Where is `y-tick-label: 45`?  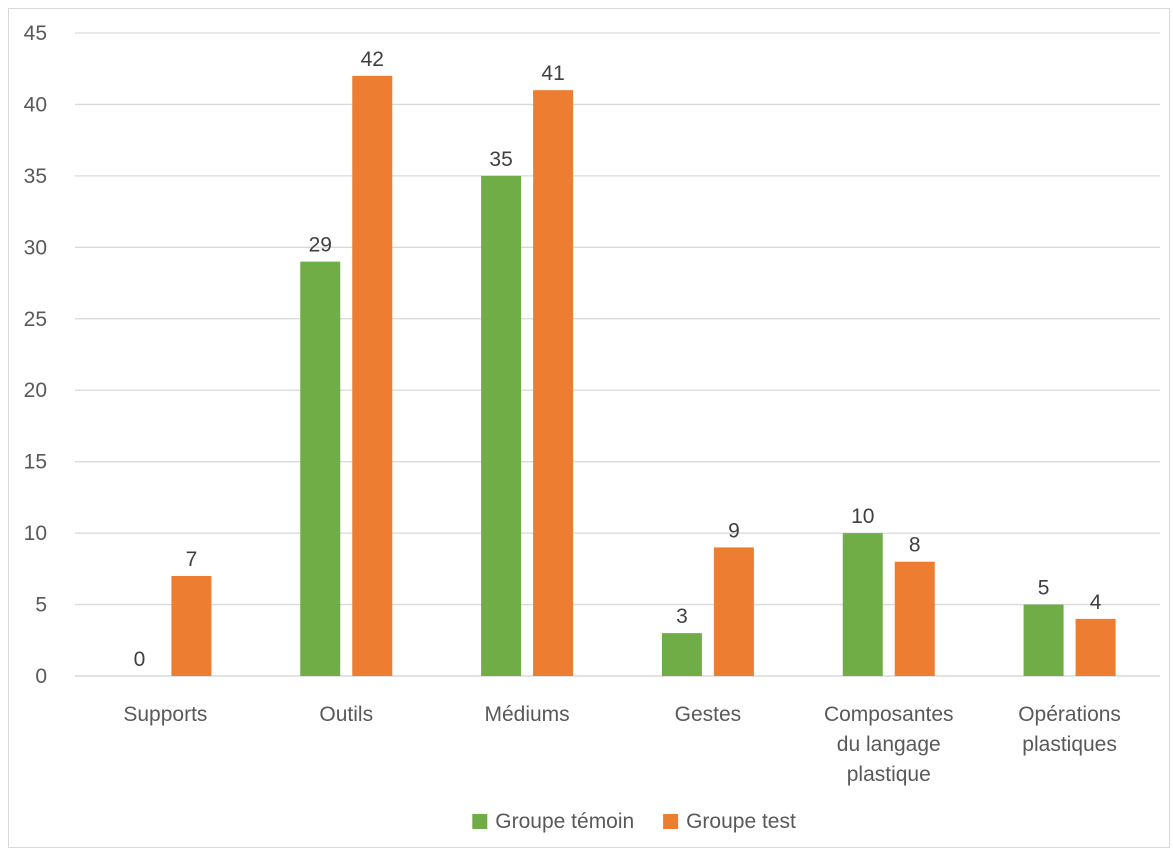 y-tick-label: 45 is located at coordinates (35, 33).